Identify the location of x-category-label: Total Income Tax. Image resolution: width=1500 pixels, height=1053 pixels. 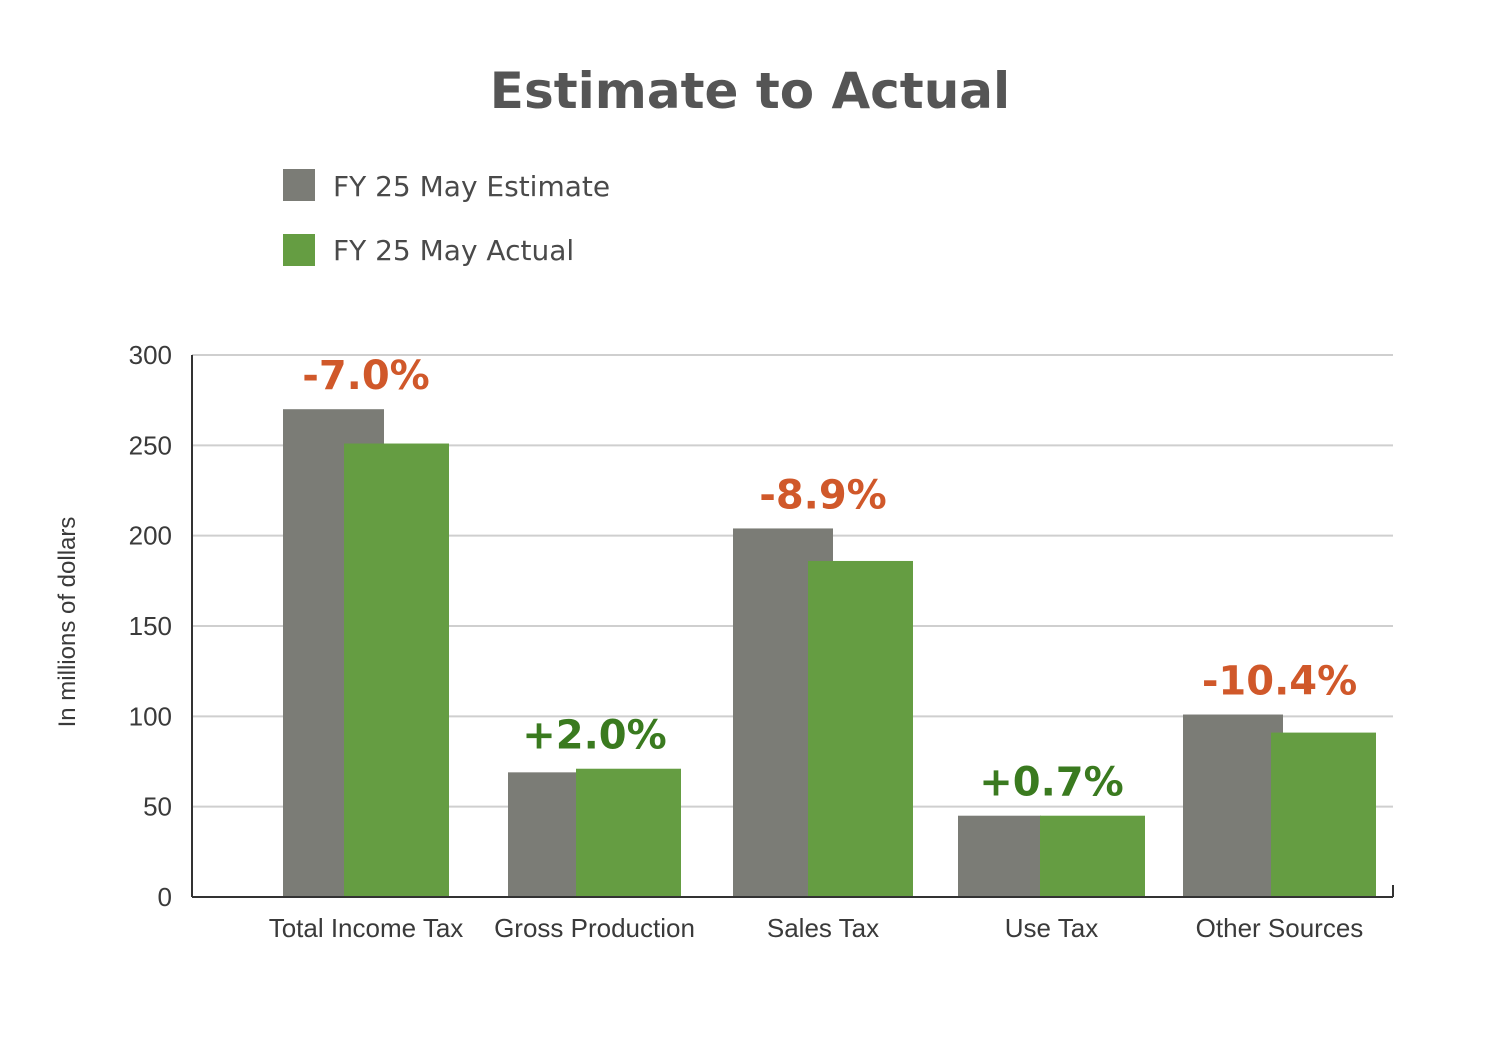
(366, 928).